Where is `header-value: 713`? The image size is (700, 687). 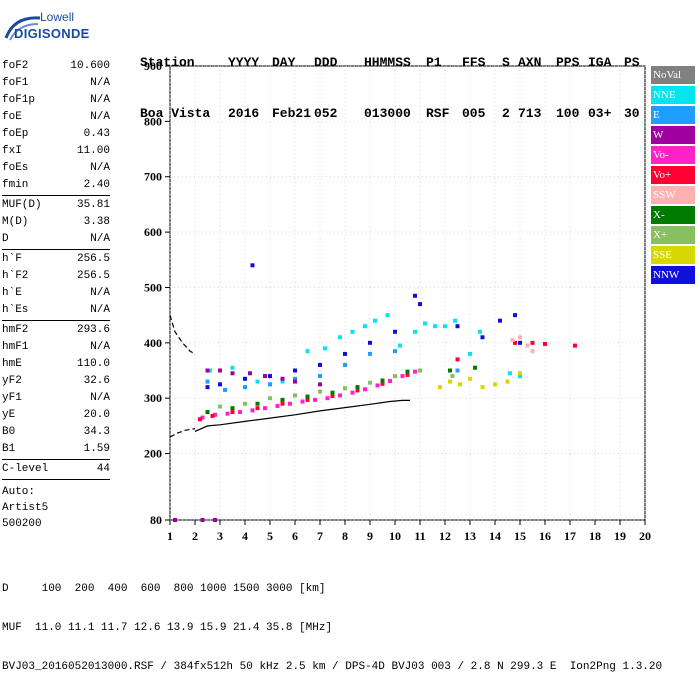
header-value: 713 is located at coordinates (530, 113).